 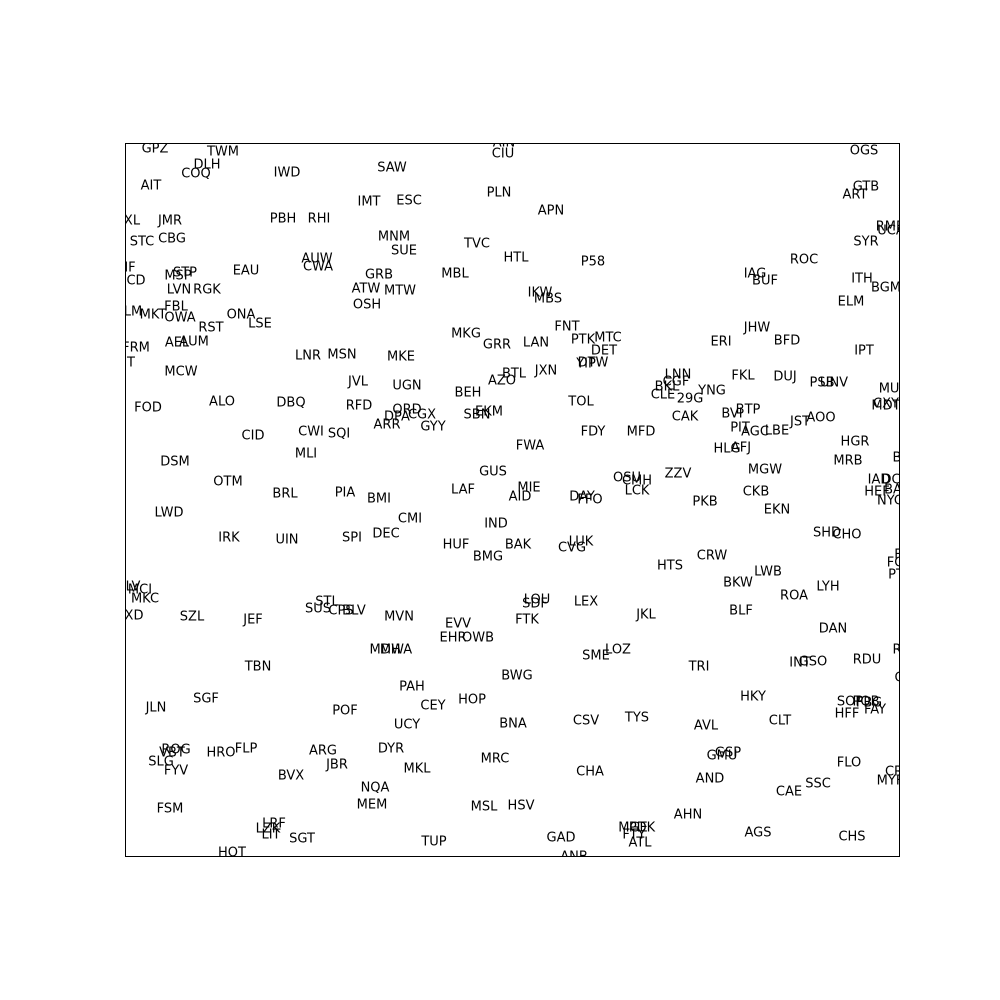 What do you see at coordinates (253, 436) in the screenshot?
I see `airport-label-cid: CID` at bounding box center [253, 436].